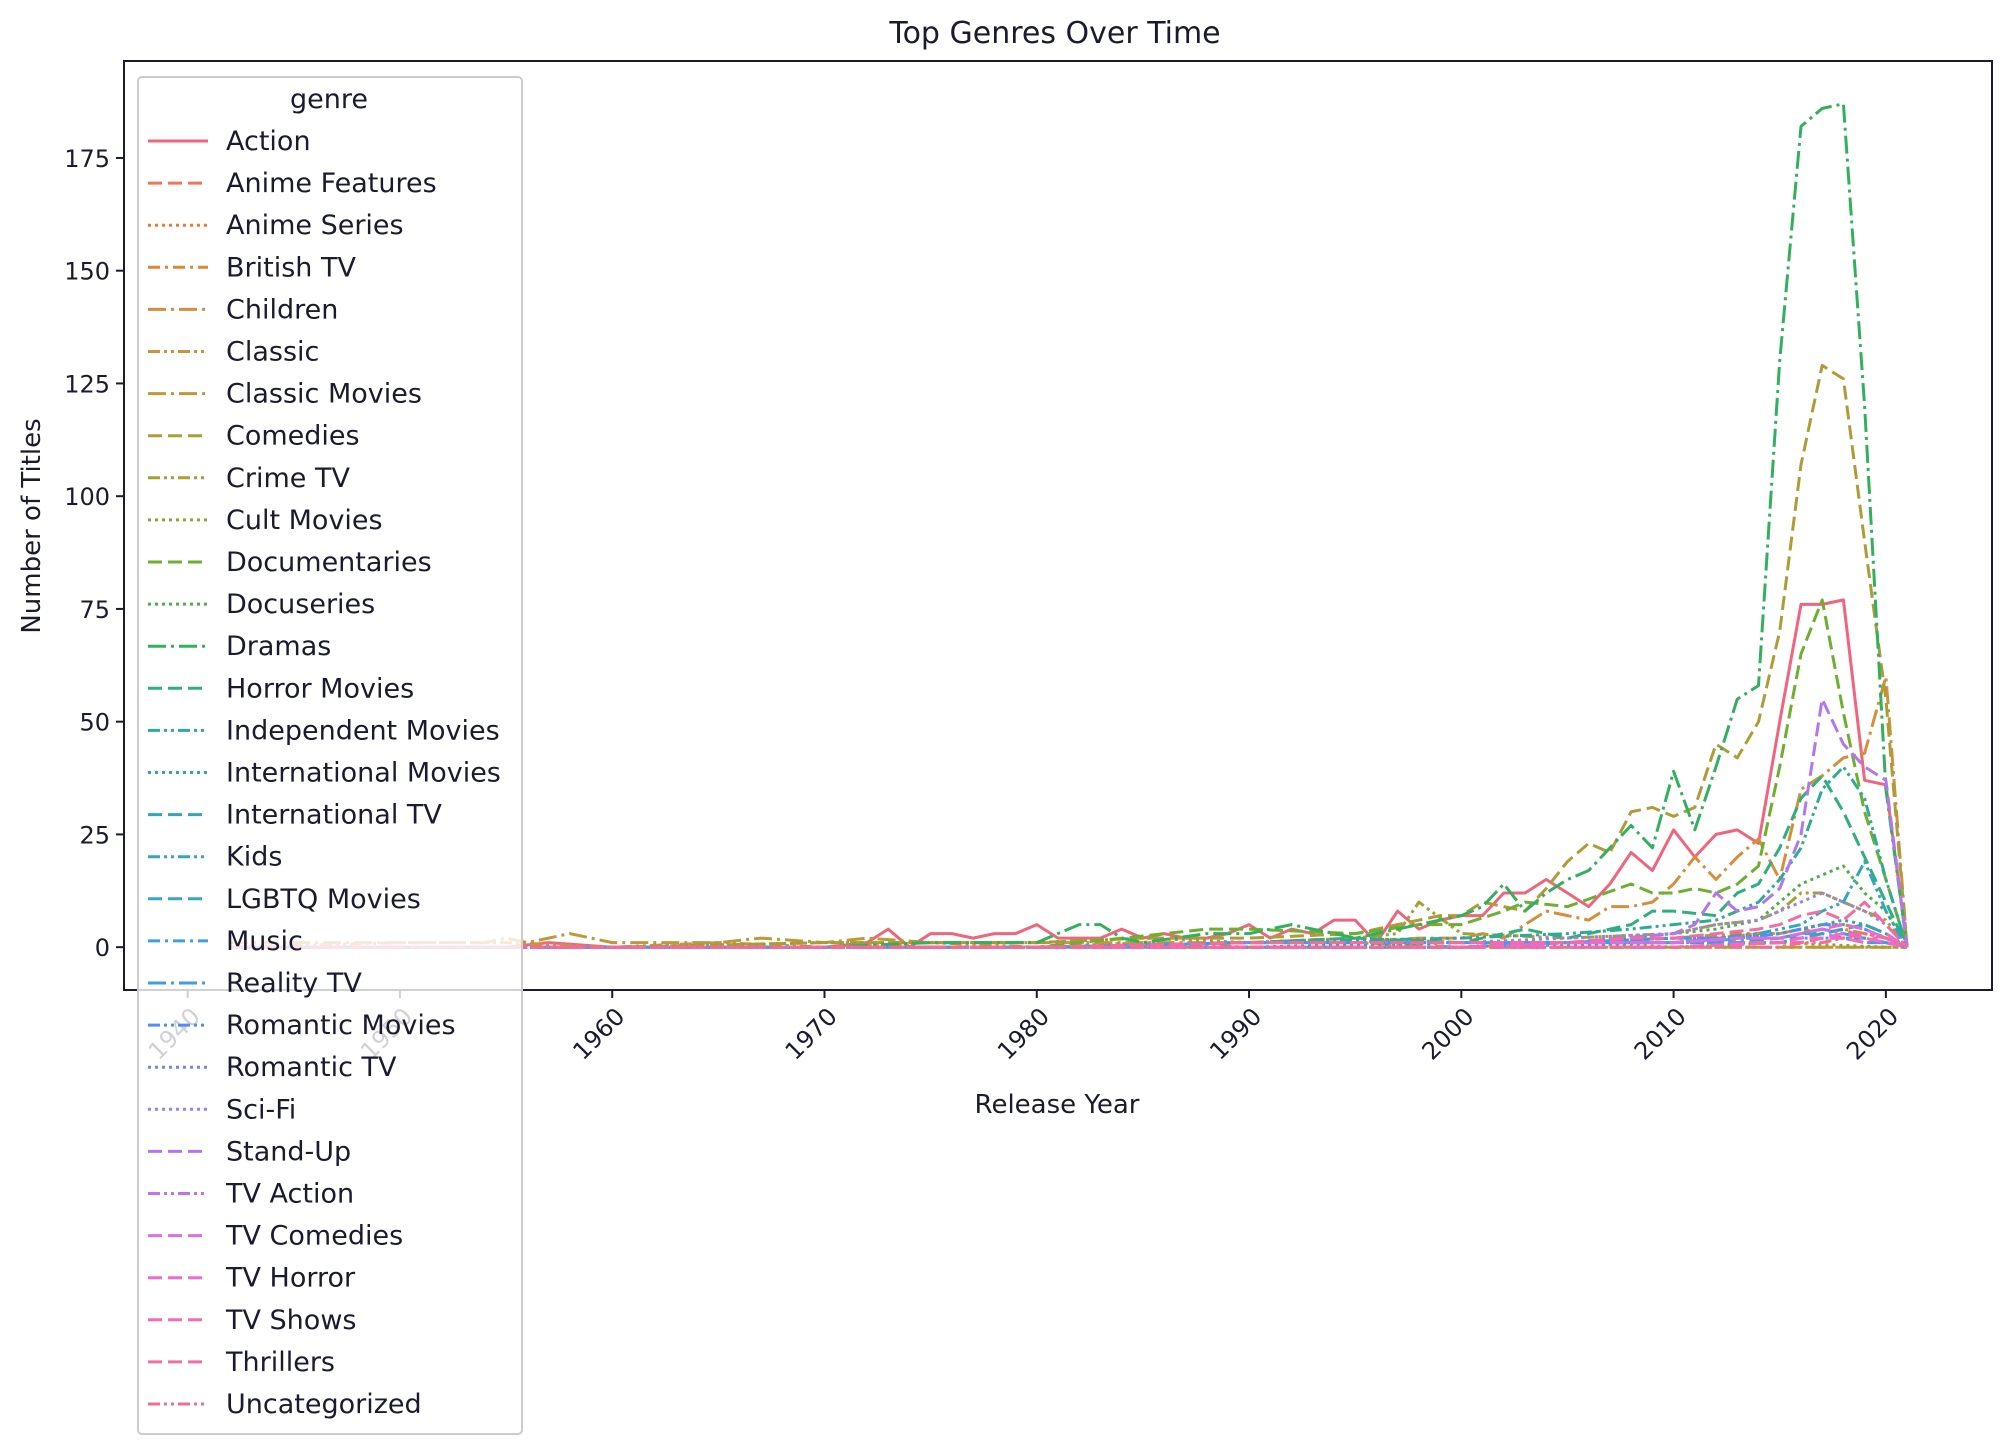 The image size is (2002, 1450). I want to click on legend-label-uncategorized: Uncategorized, so click(324, 1404).